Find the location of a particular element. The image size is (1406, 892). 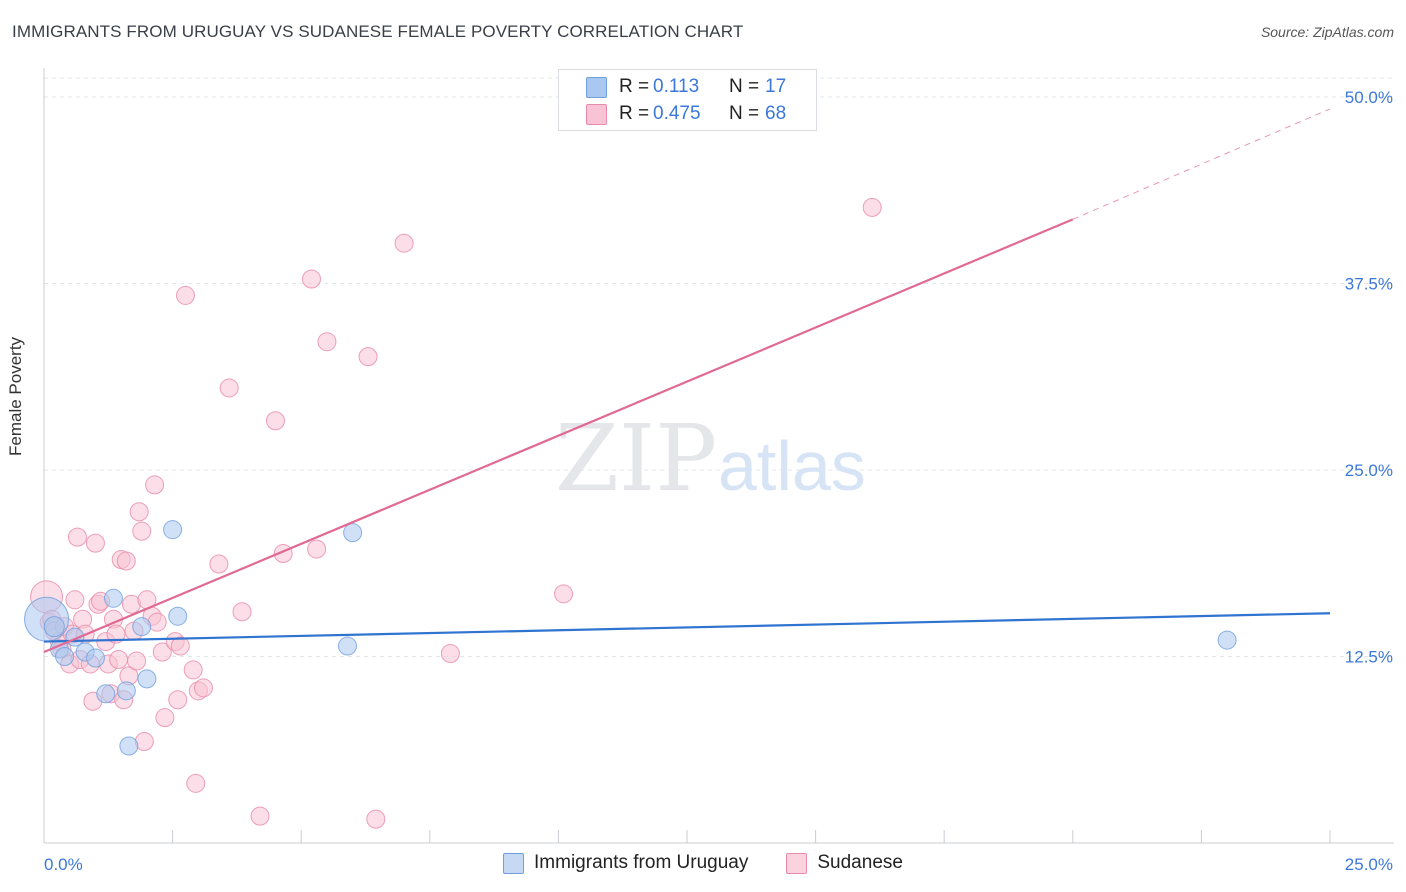

y-tick-label: 12.5% is located at coordinates (1369, 657).